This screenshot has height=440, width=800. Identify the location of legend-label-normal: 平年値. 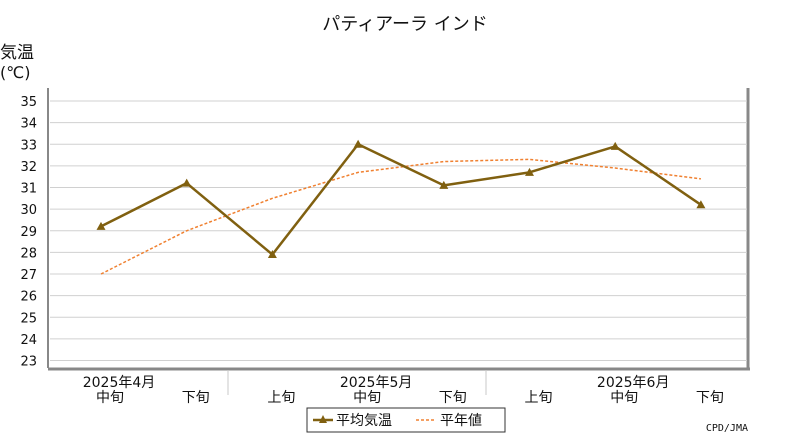
(461, 421).